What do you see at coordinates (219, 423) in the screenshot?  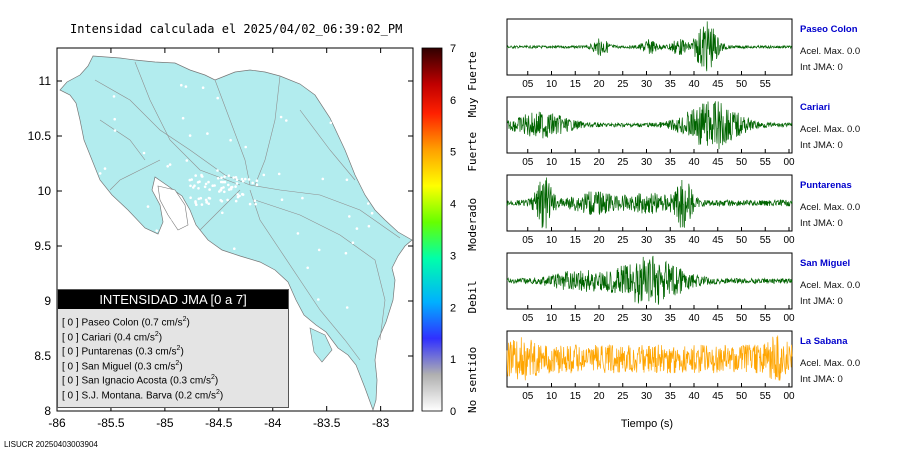 I see `map-x-tick-label: -84.5` at bounding box center [219, 423].